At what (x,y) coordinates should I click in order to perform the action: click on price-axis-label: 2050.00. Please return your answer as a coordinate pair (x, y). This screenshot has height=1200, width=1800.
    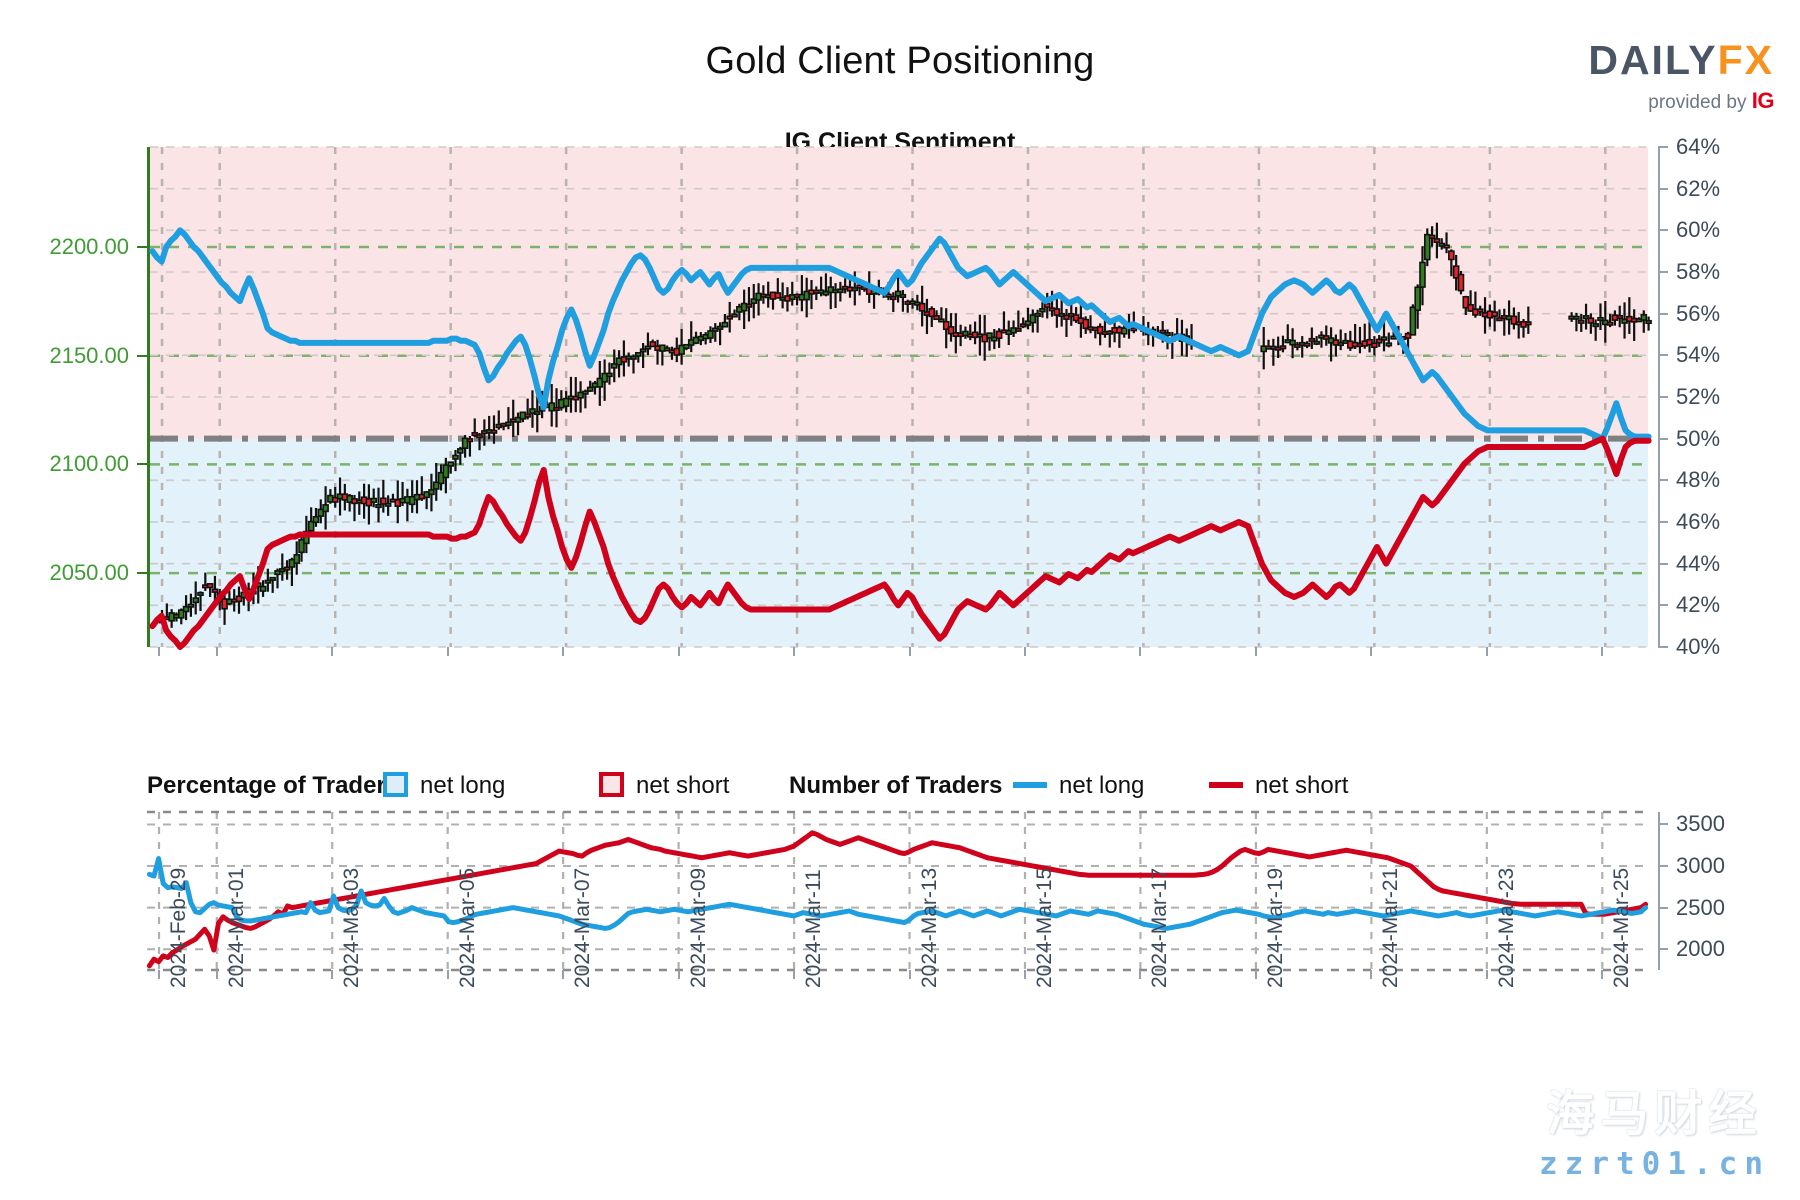
    Looking at the image, I should click on (89, 573).